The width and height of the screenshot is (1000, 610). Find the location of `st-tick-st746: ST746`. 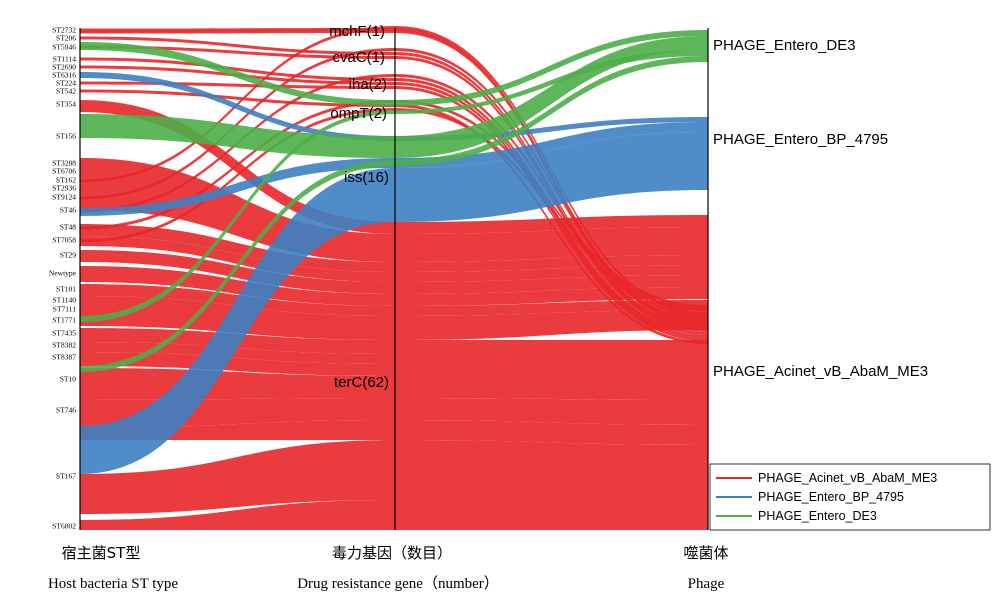

st-tick-st746: ST746 is located at coordinates (66, 410).